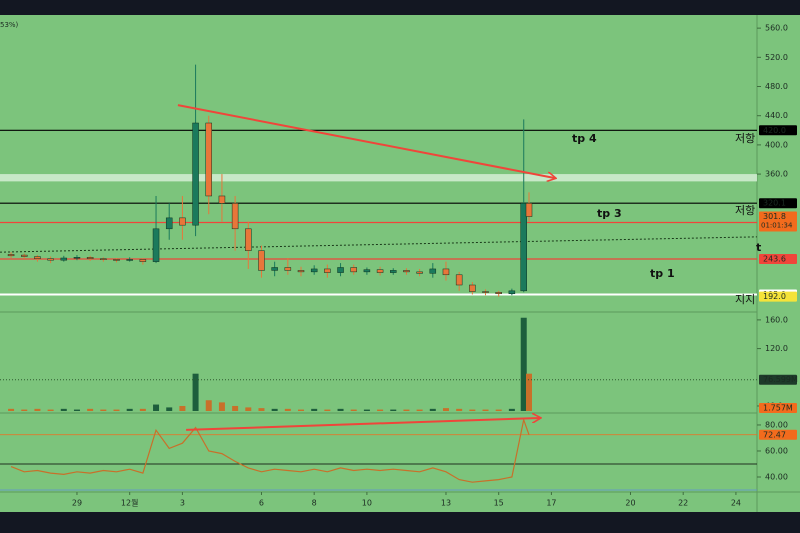 The image size is (800, 533). I want to click on y-tick-label: 60.00, so click(776, 450).